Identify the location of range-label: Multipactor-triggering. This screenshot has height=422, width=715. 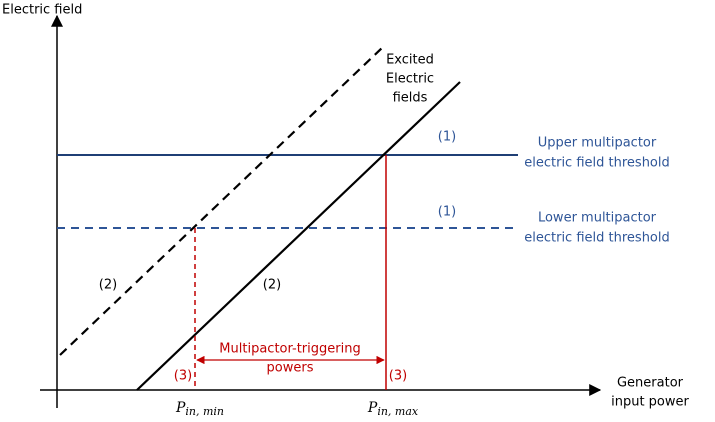
(289, 349).